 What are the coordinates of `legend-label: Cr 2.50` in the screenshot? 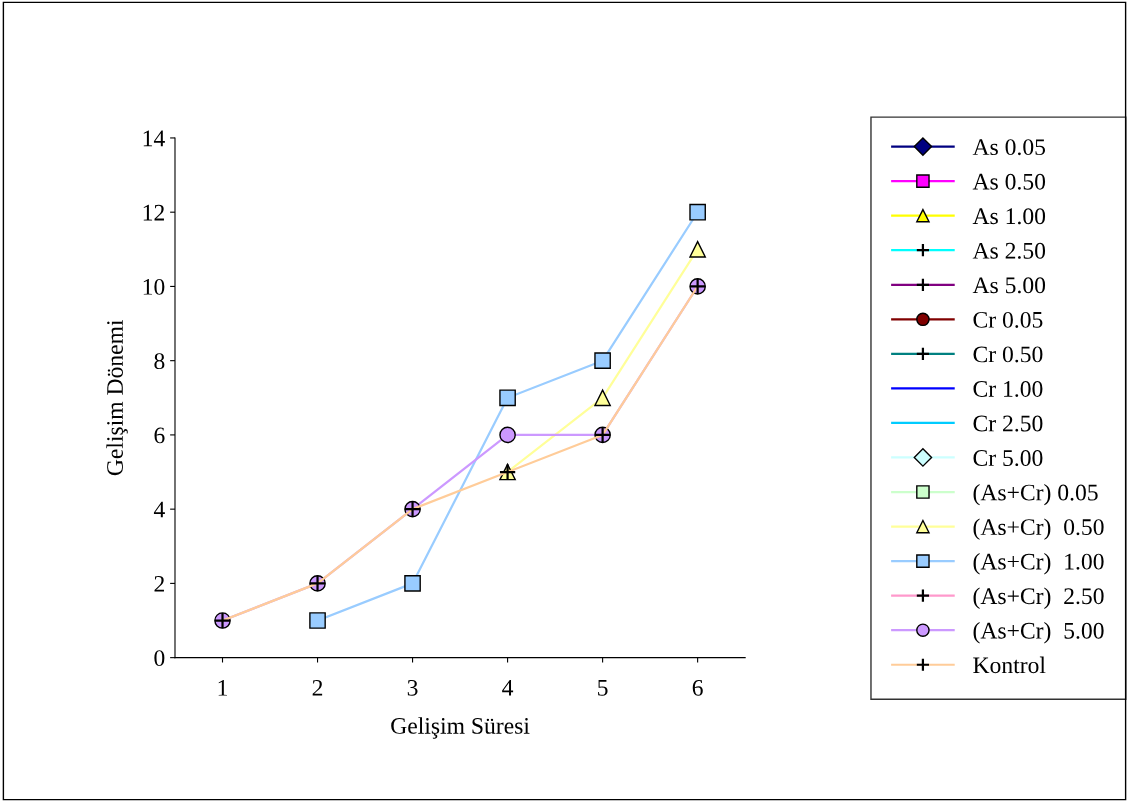 It's located at (1008, 423).